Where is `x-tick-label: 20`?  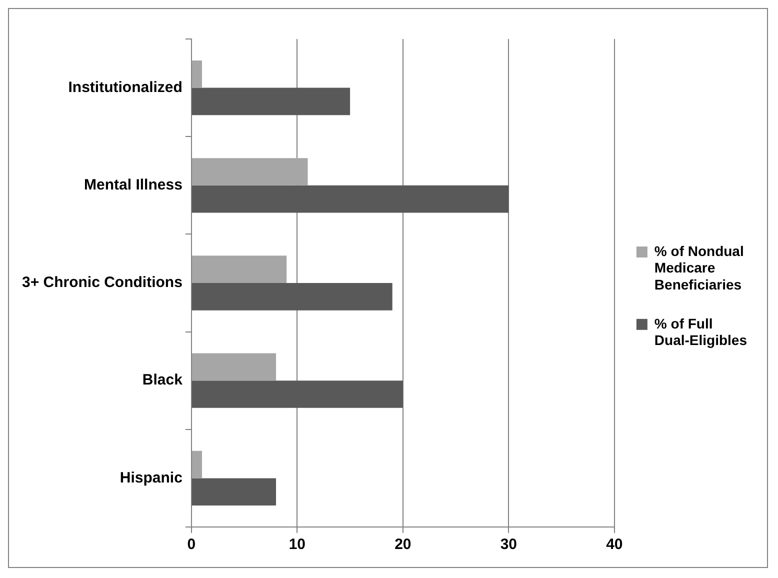 x-tick-label: 20 is located at coordinates (403, 545).